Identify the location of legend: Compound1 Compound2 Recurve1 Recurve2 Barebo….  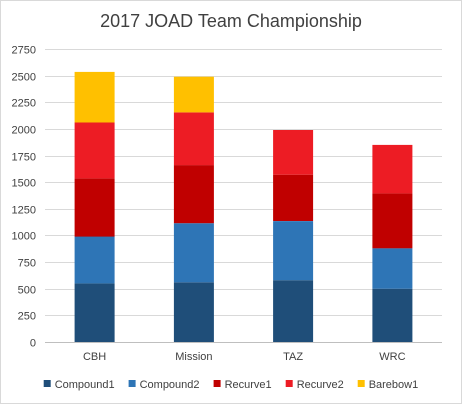
(231, 385).